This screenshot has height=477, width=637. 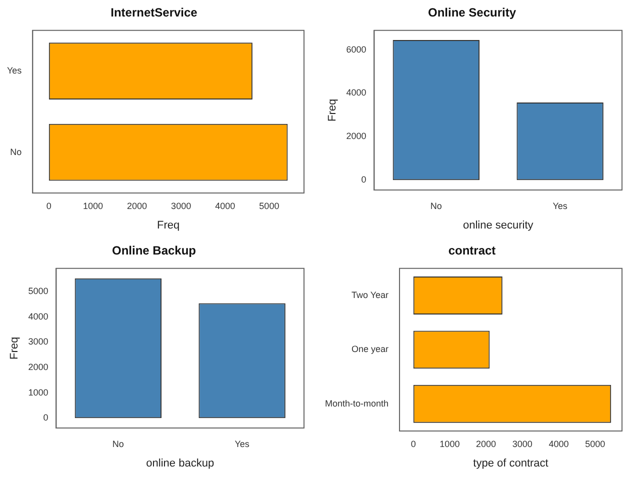 I want to click on x-axis-title: online security, so click(x=498, y=225).